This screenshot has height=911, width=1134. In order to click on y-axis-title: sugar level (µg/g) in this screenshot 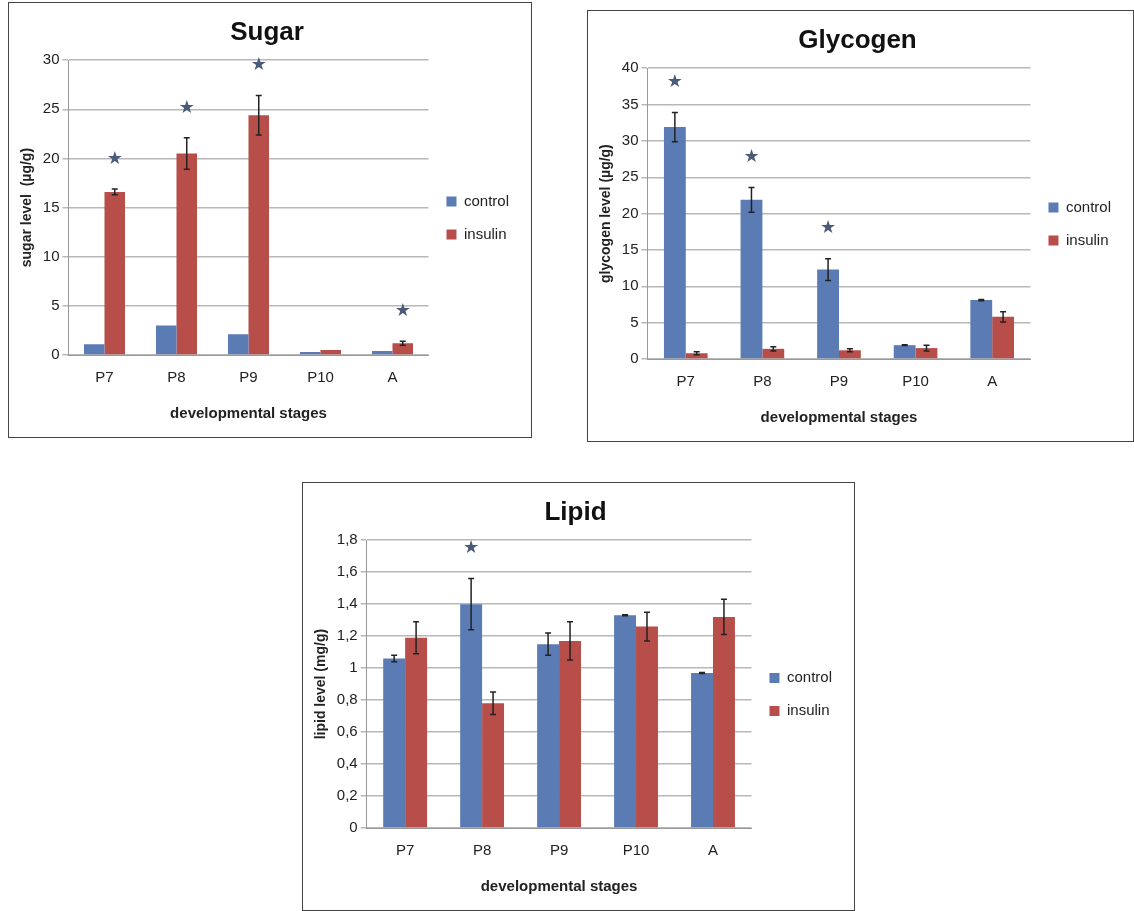, I will do `click(26, 207)`.